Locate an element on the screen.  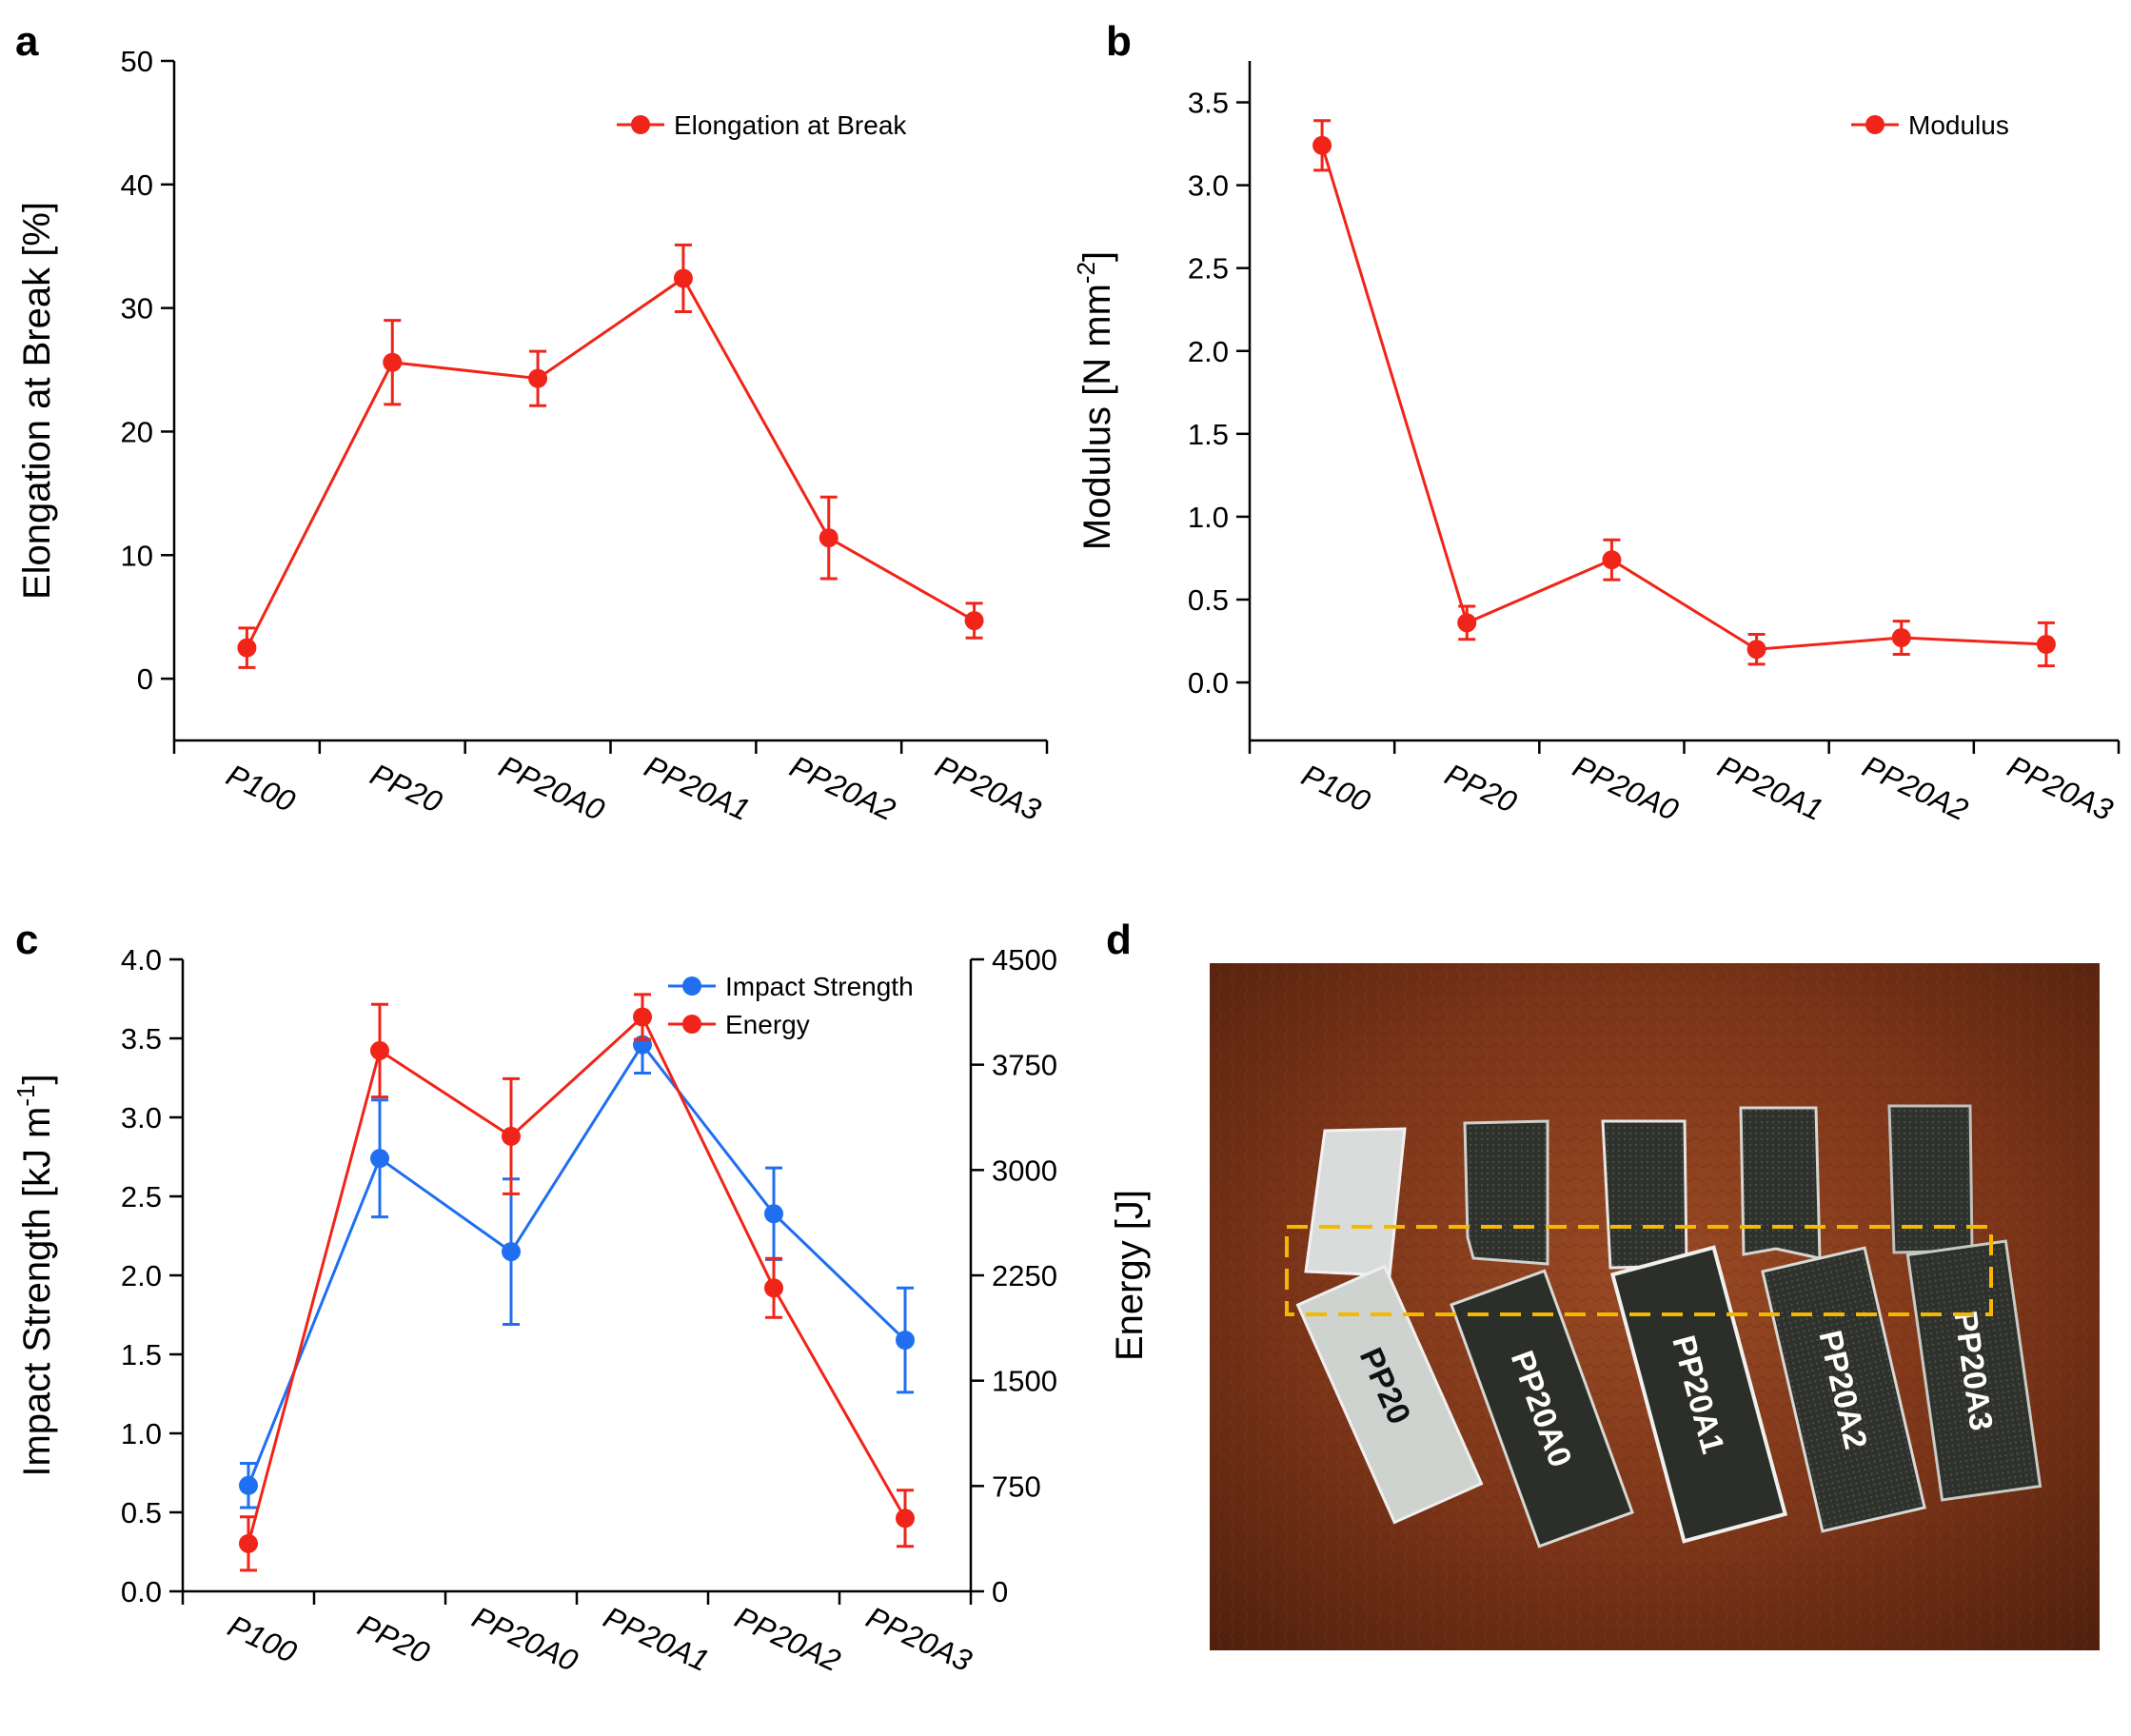
y-tick-label: 50 is located at coordinates (137, 61).